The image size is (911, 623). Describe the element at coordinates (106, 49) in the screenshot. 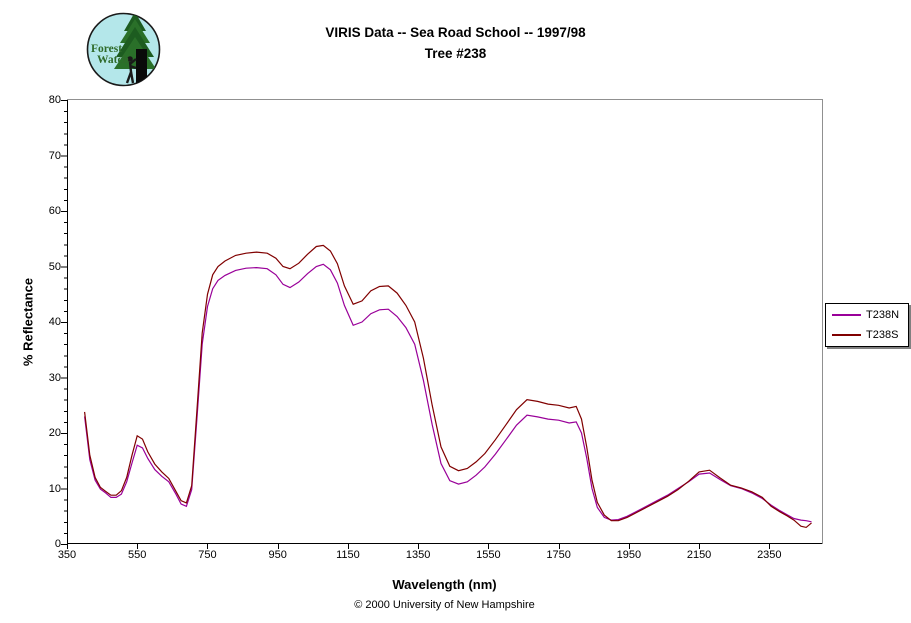

I see `logo-text-forest: Forest` at that location.